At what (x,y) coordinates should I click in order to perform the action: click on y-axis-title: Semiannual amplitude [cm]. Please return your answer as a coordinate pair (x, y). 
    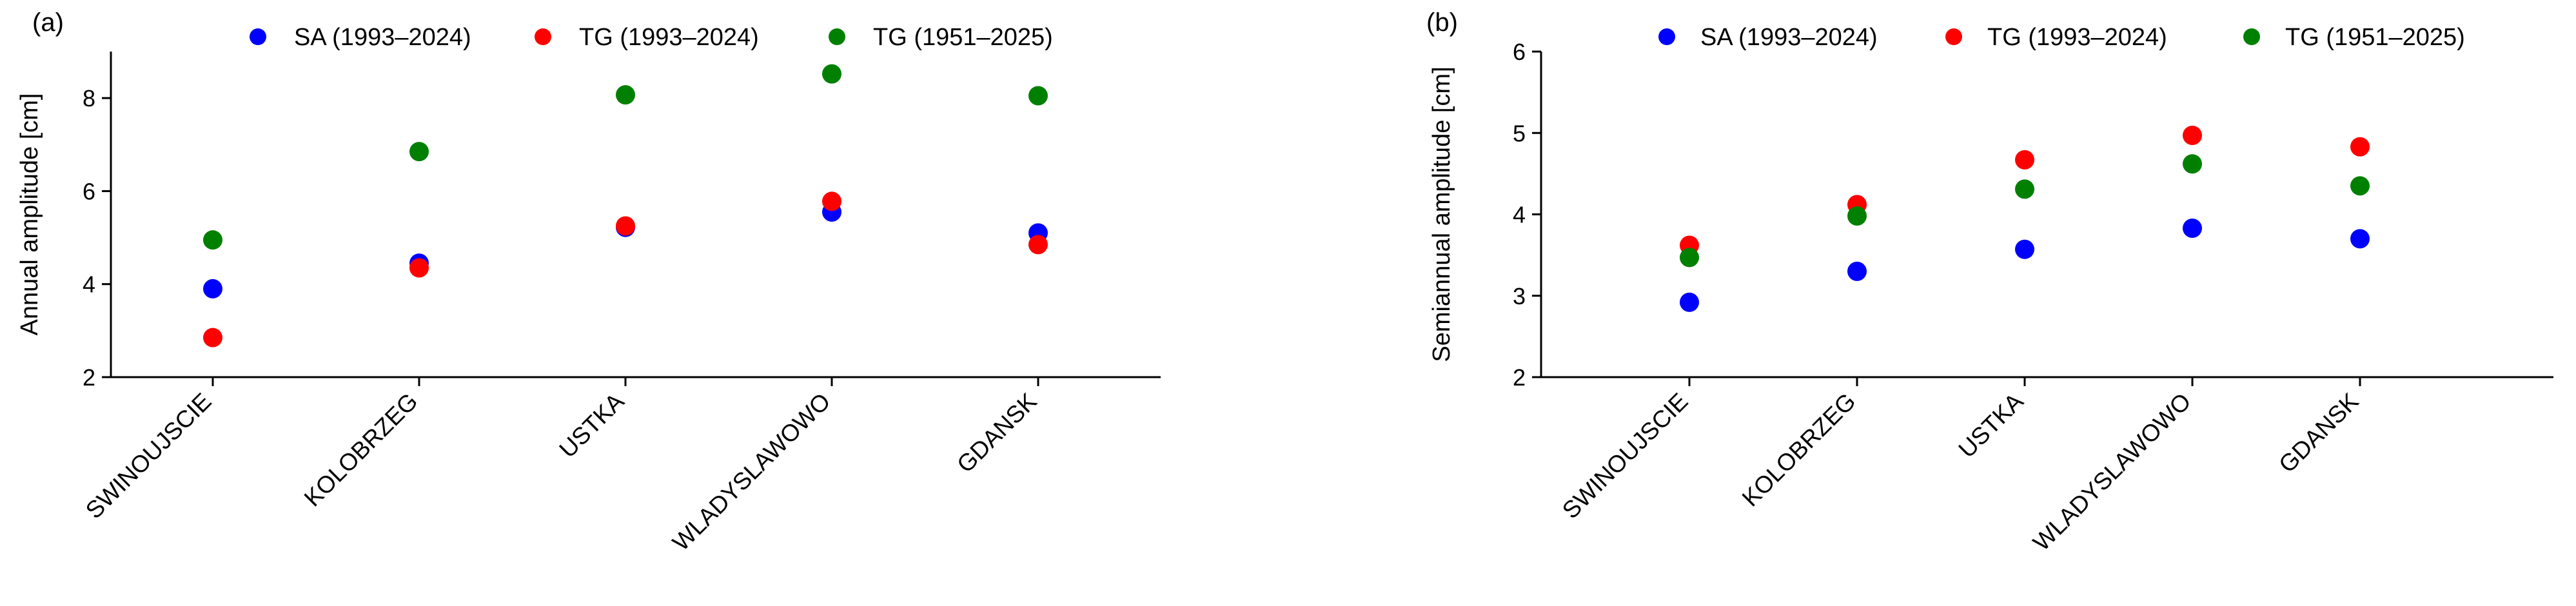
    Looking at the image, I should click on (1441, 214).